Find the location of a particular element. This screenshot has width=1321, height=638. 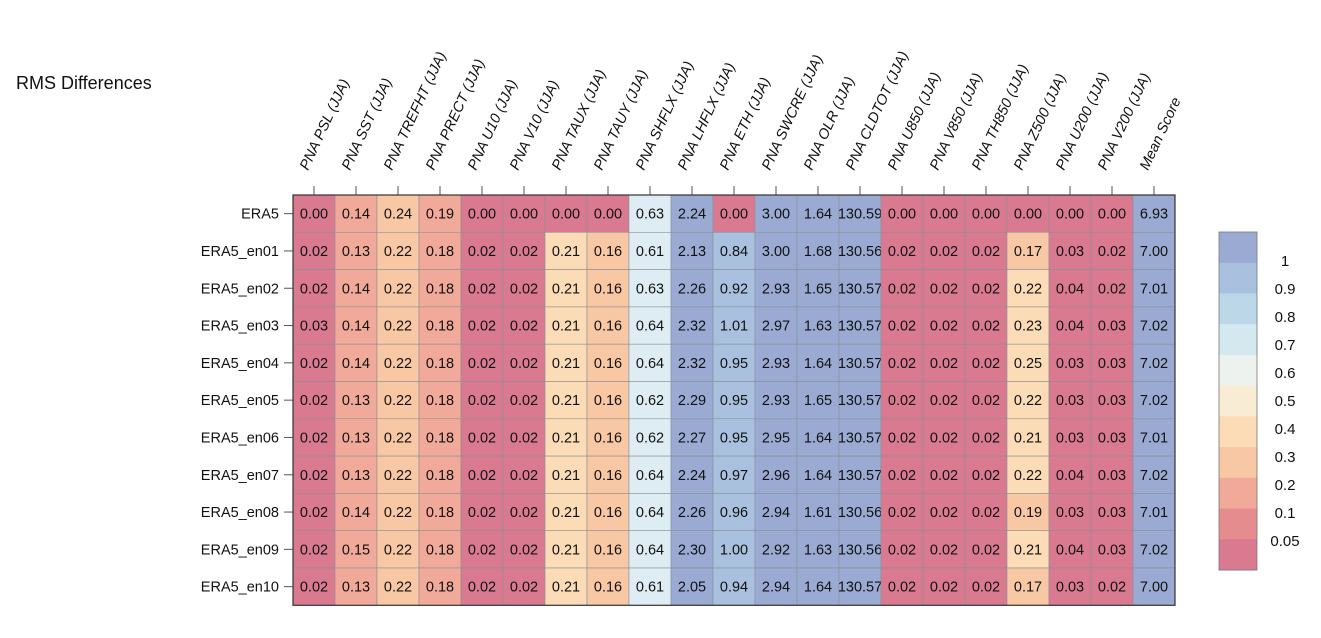

cell-value: 2.96 is located at coordinates (776, 476).